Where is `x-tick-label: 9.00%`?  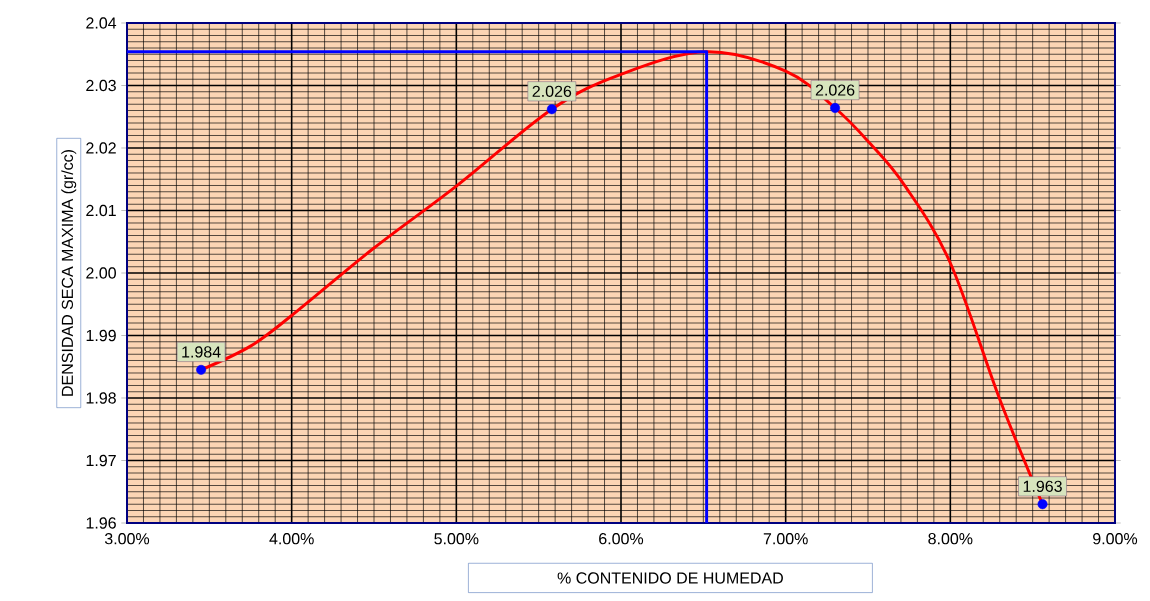
x-tick-label: 9.00% is located at coordinates (1115, 539).